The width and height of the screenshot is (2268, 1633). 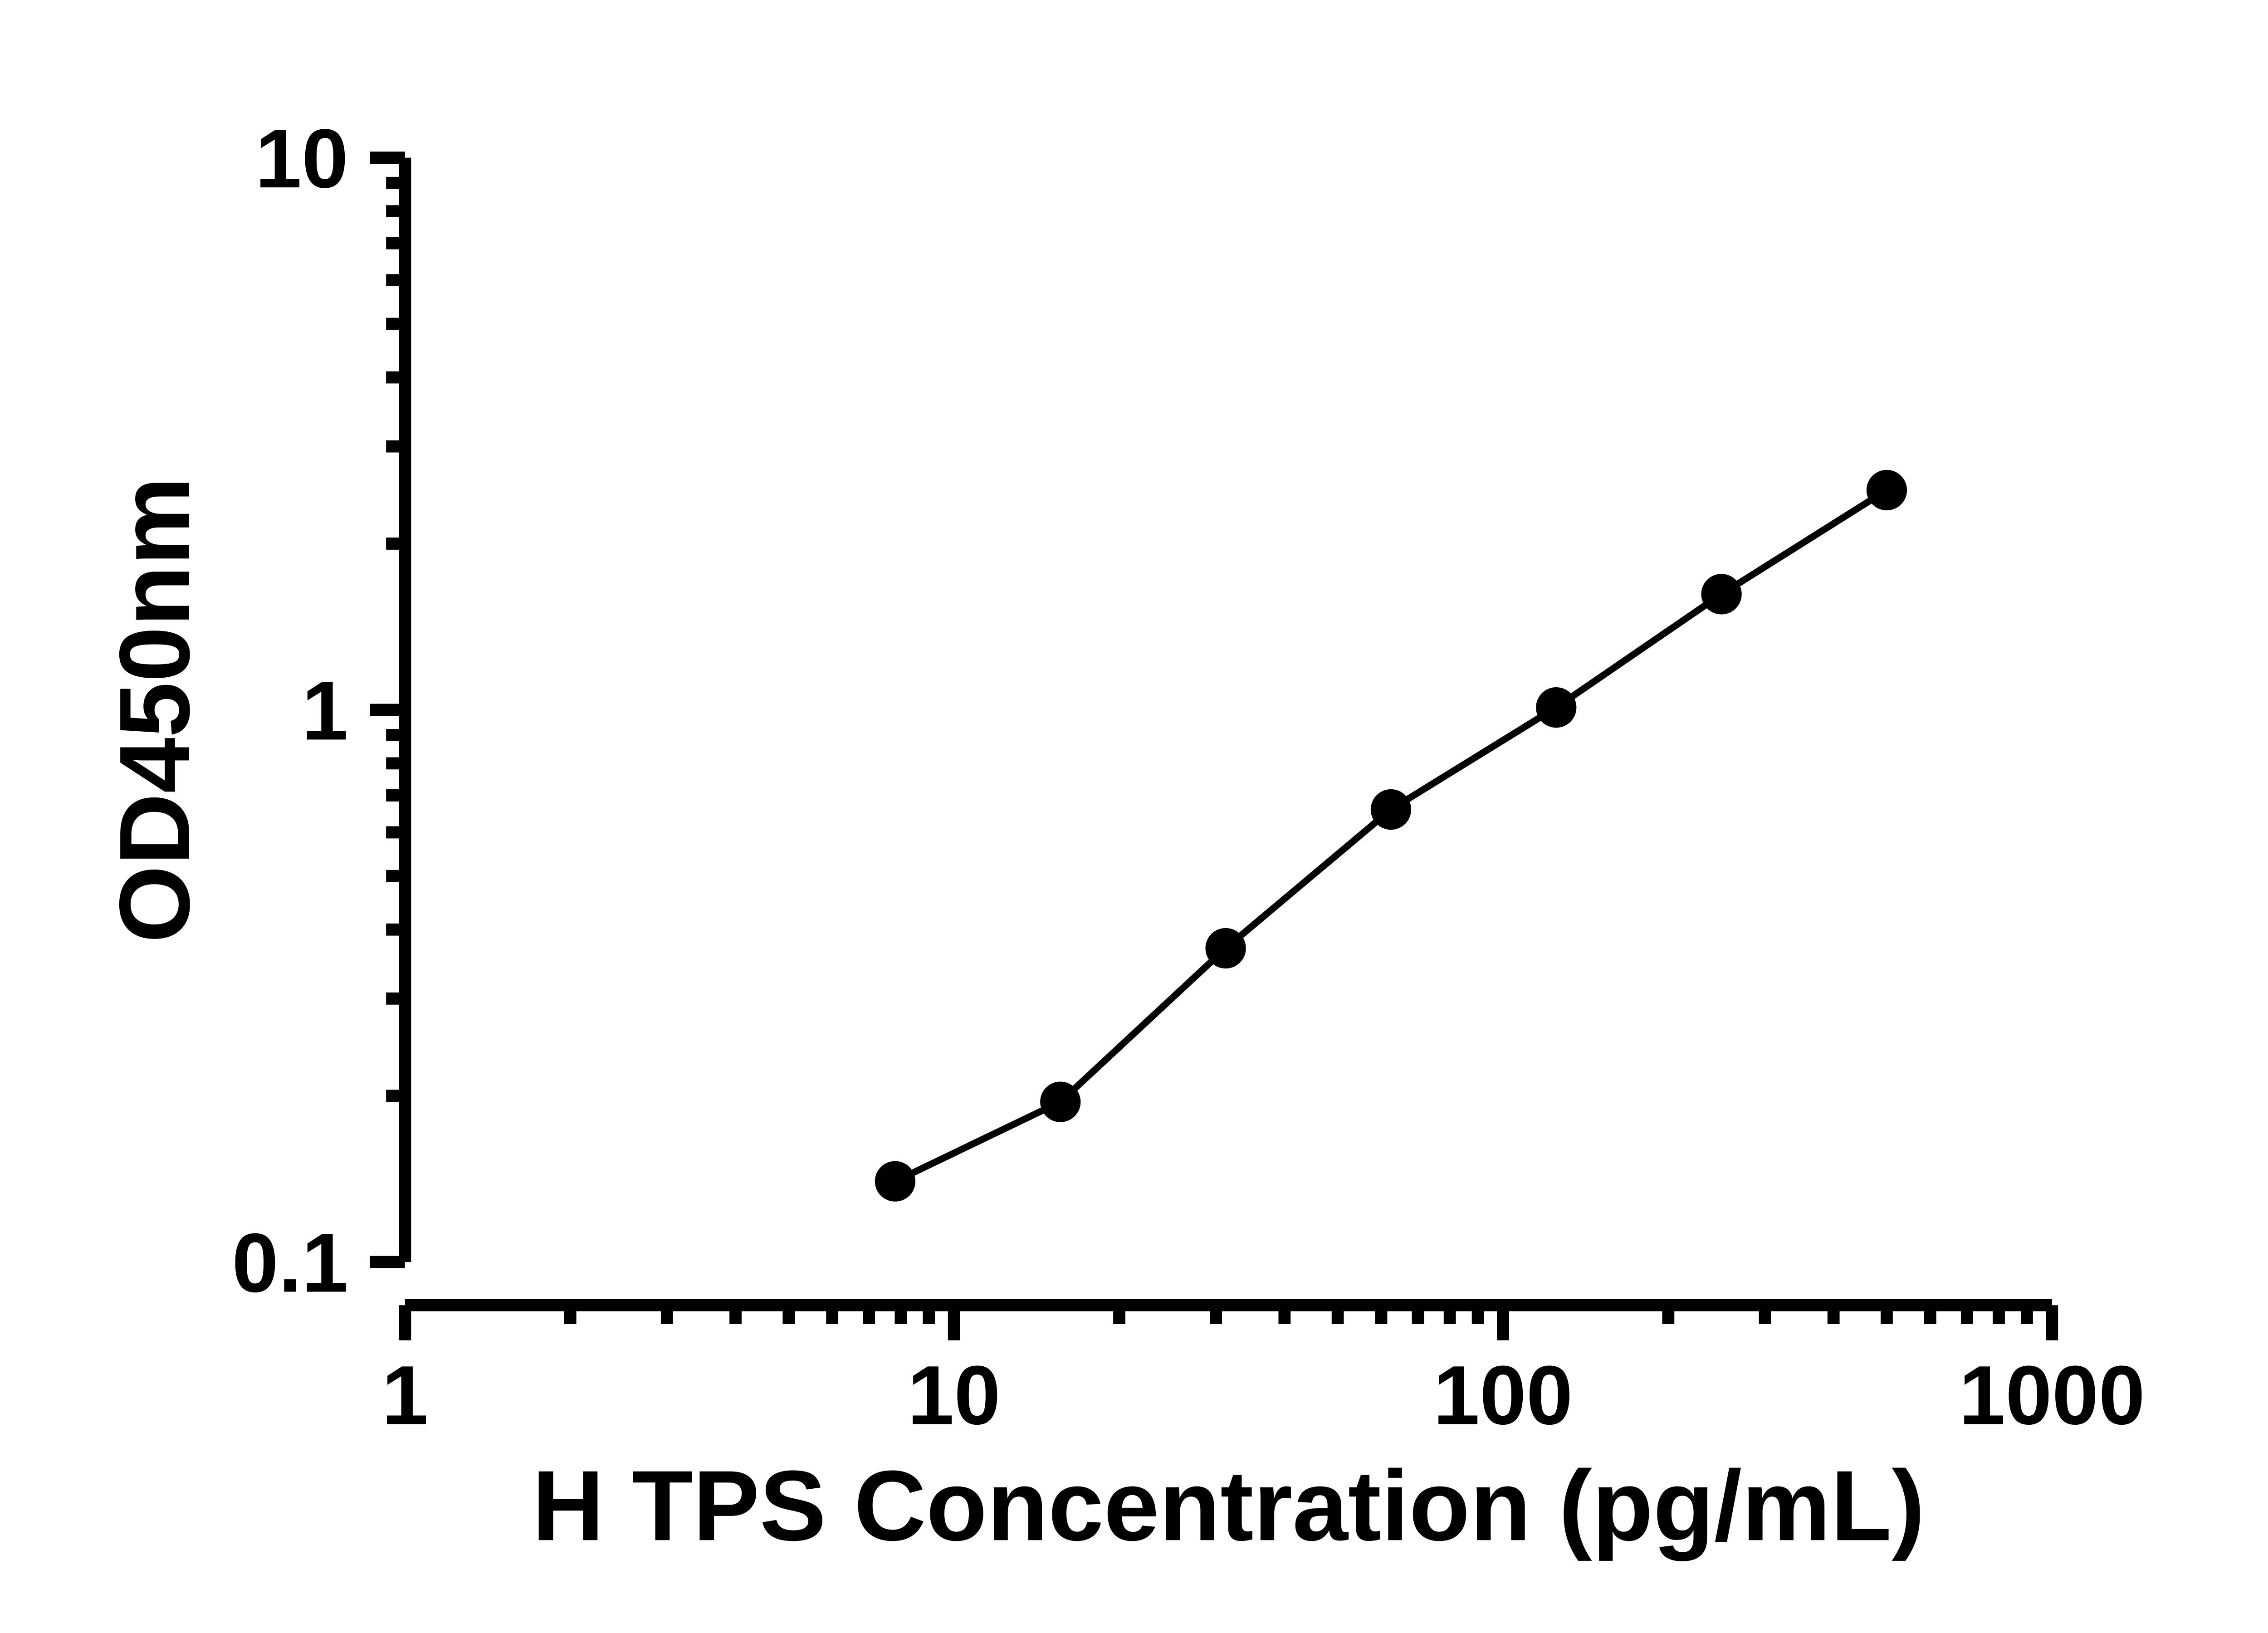 What do you see at coordinates (2052, 1395) in the screenshot?
I see `x-tick-label: 1000` at bounding box center [2052, 1395].